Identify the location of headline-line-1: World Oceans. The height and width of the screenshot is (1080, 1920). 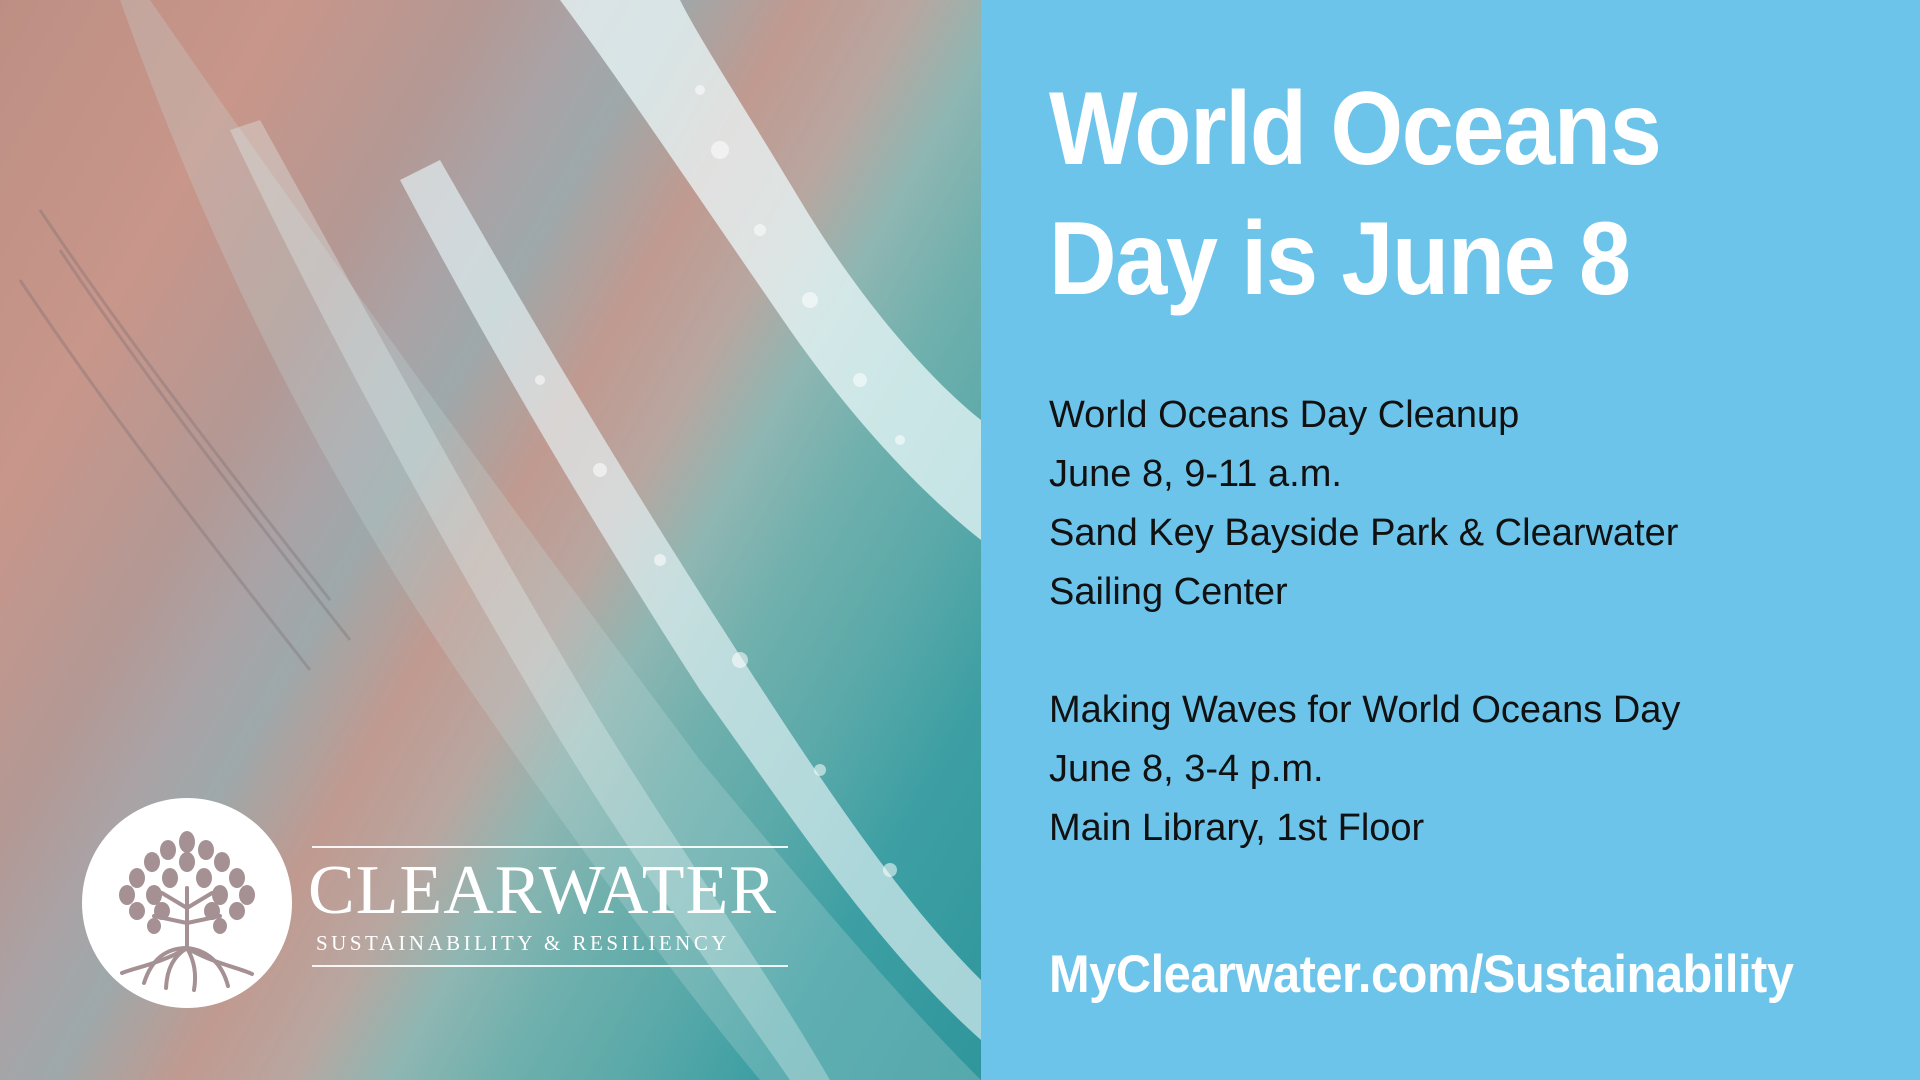
(1355, 129).